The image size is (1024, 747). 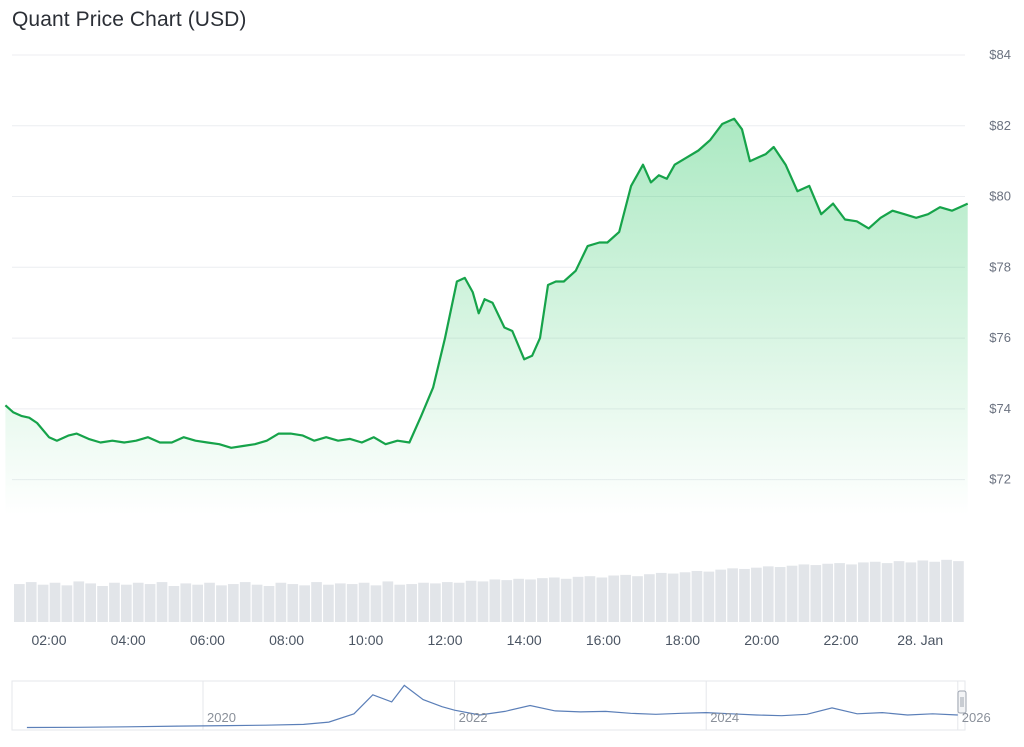 I want to click on x-tick-label: 04:00, so click(x=128, y=640).